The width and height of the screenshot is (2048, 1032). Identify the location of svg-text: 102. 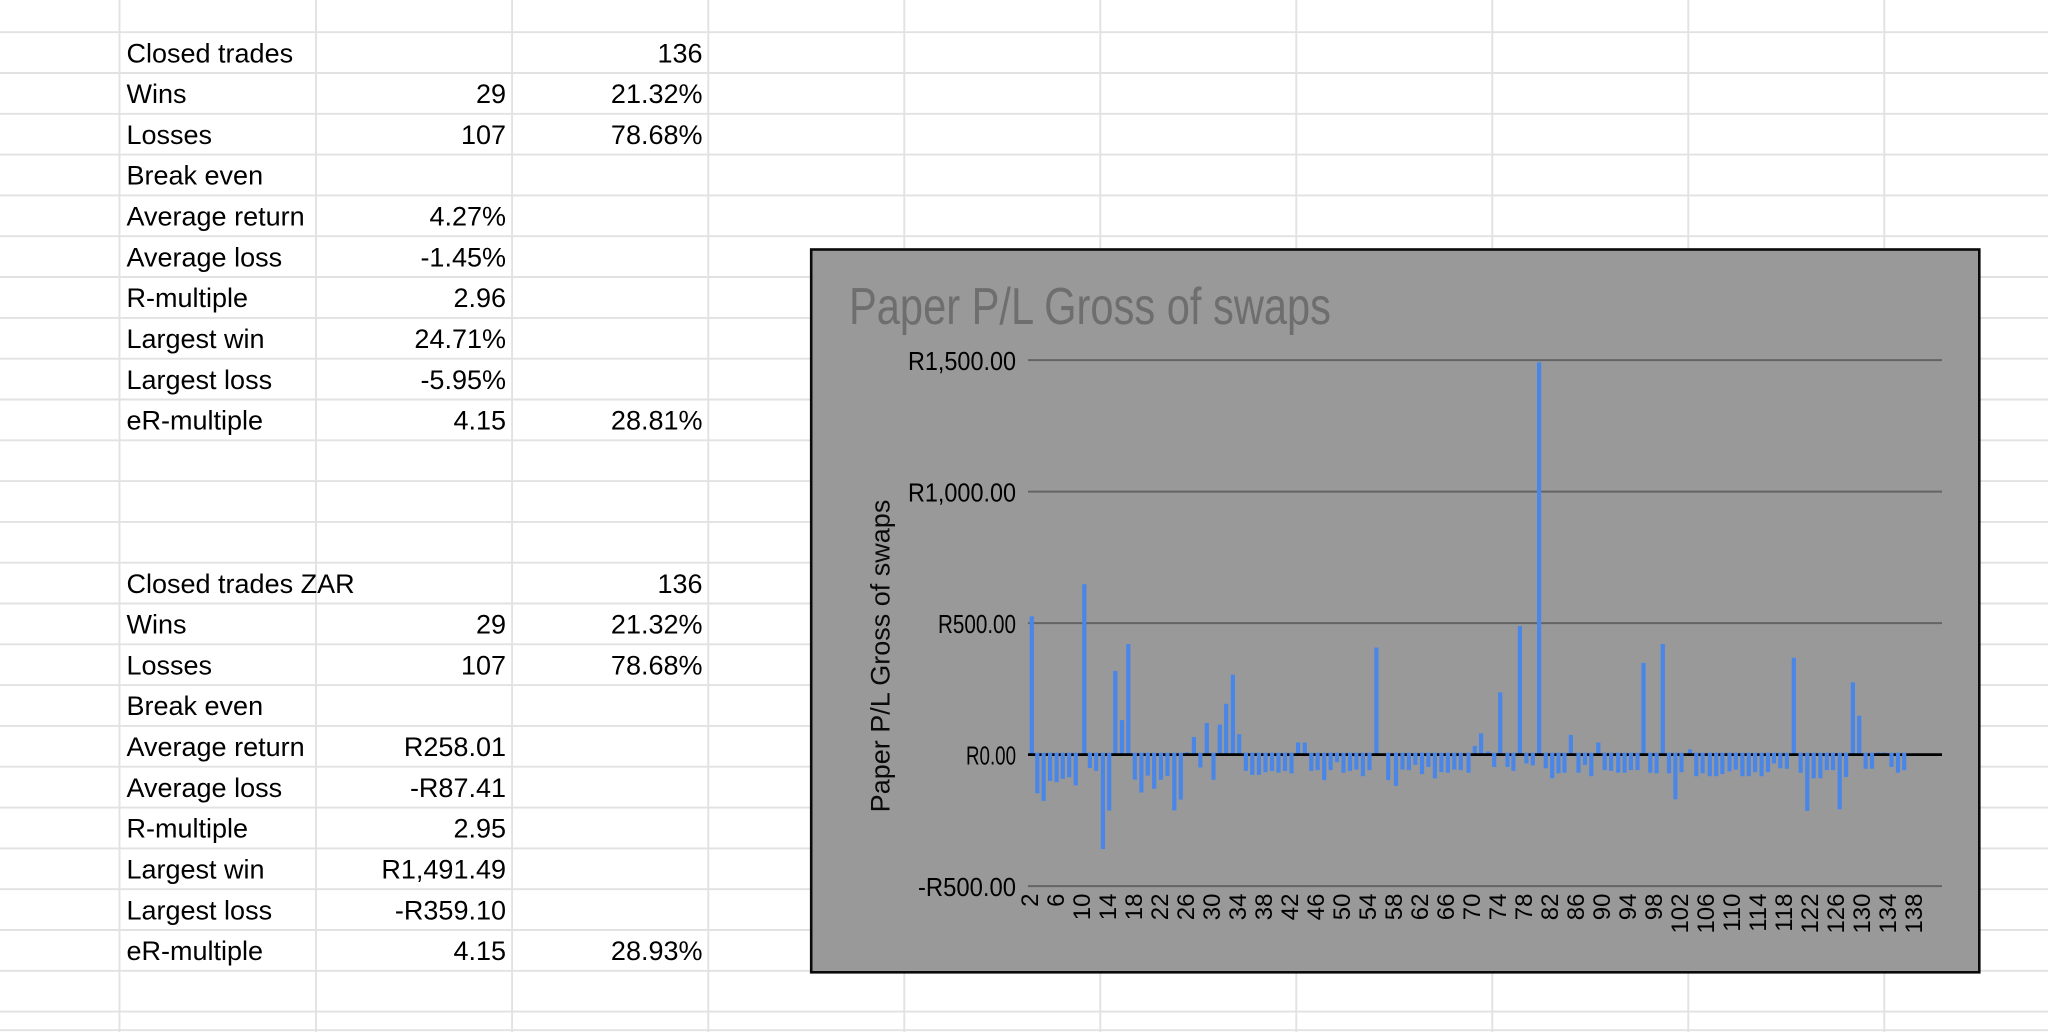
(1680, 914).